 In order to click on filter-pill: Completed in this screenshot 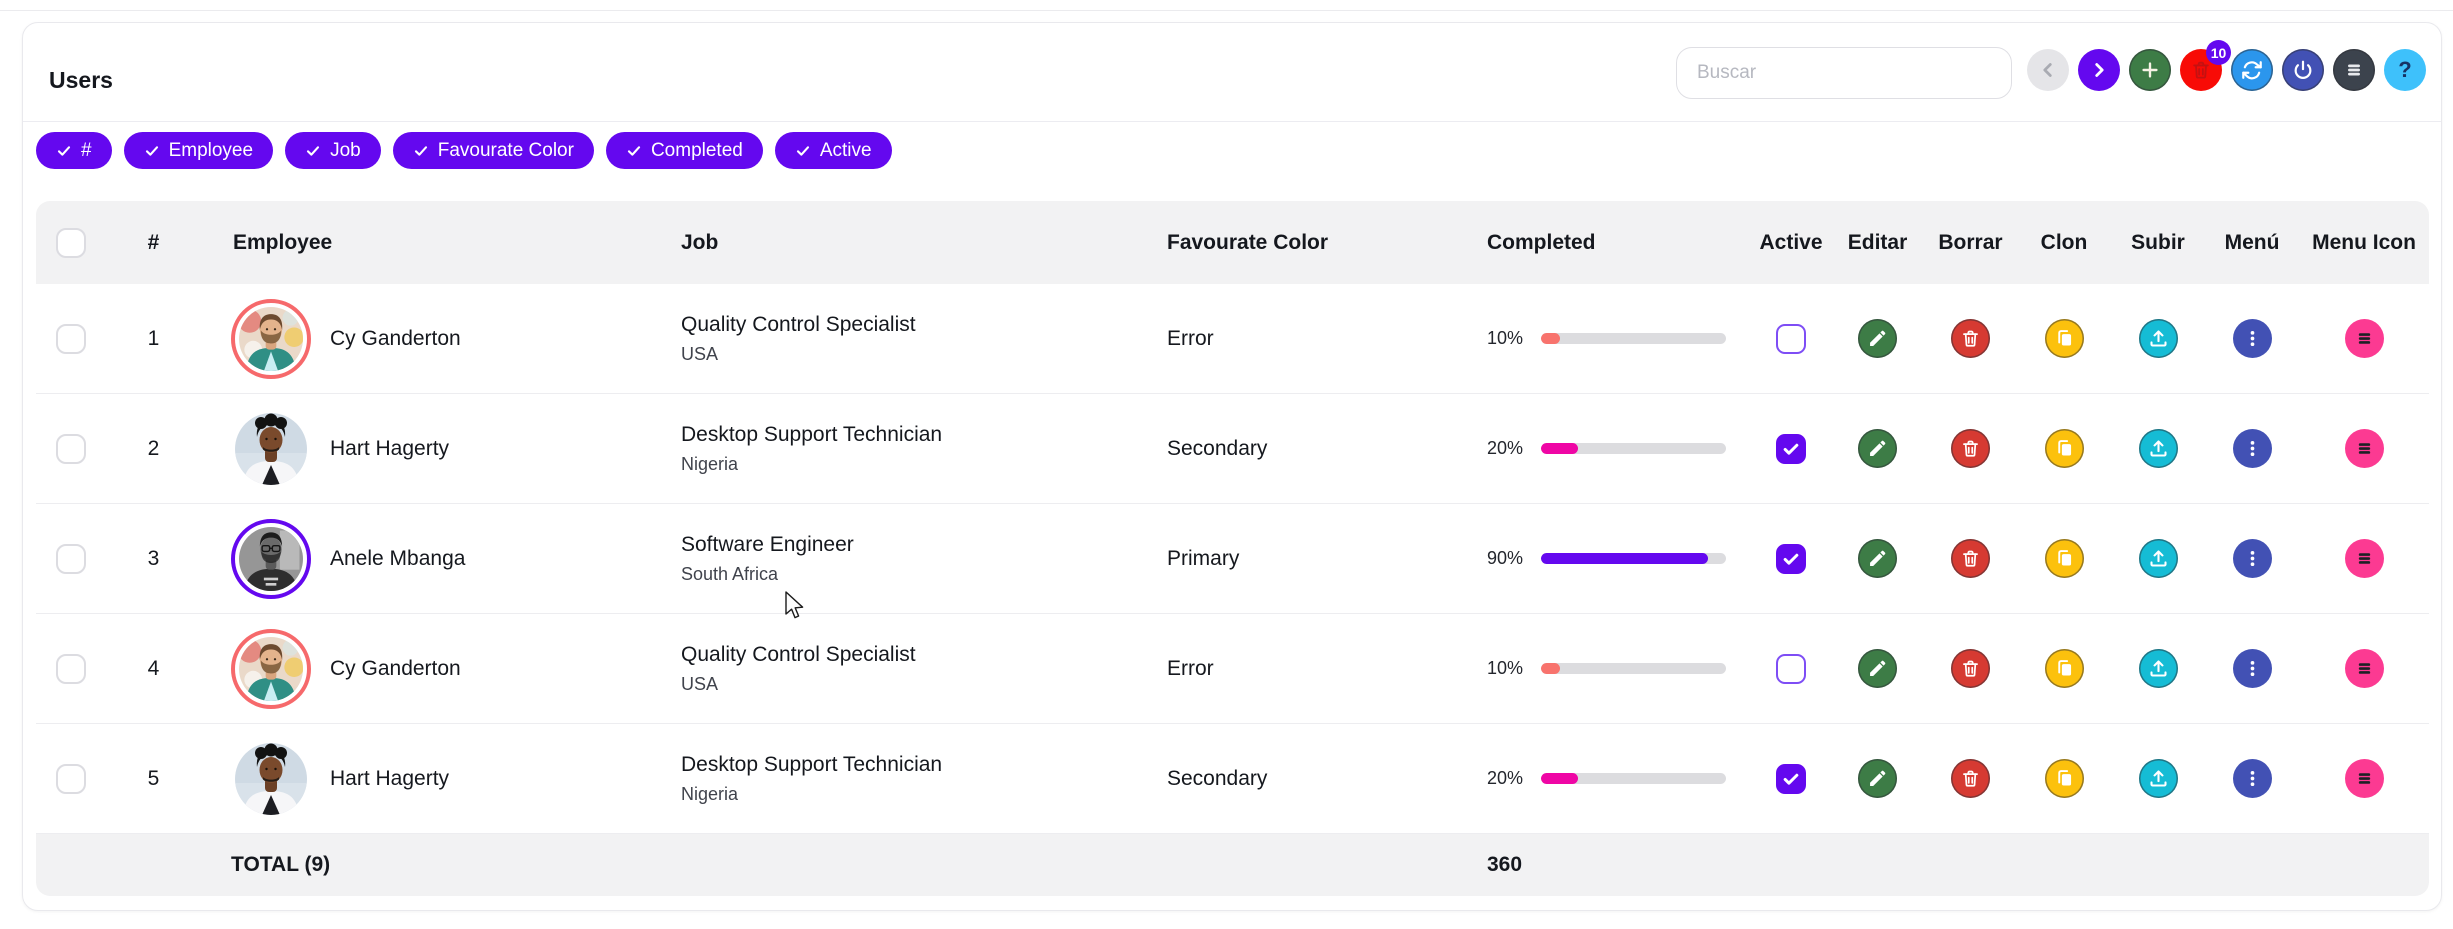, I will do `click(684, 150)`.